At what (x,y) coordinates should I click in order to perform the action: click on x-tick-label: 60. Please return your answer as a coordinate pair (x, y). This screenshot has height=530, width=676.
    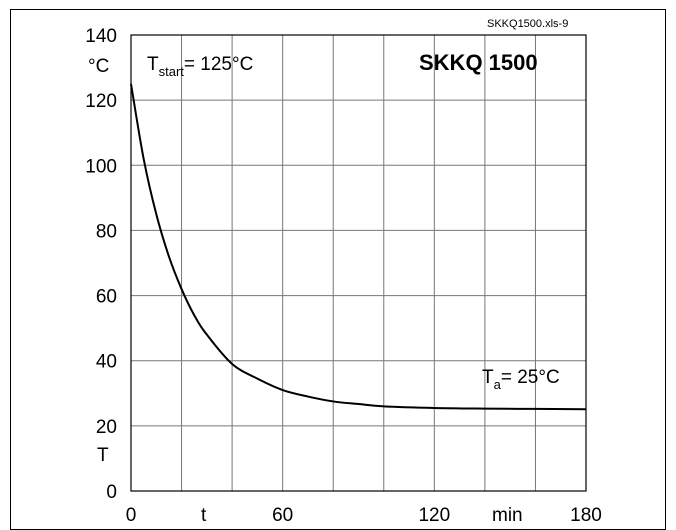
    Looking at the image, I should click on (282, 515).